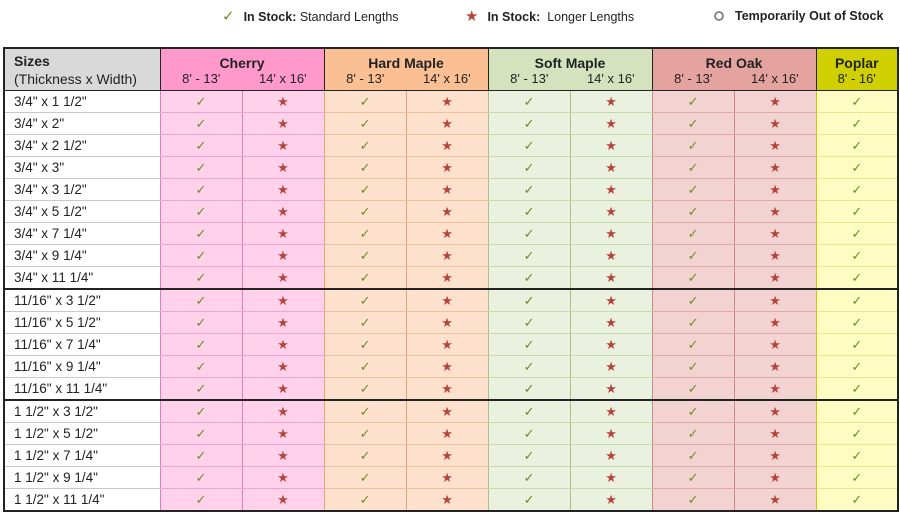 The height and width of the screenshot is (512, 900). Describe the element at coordinates (514, 16) in the screenshot. I see `legend-longer-label: In Stock:` at that location.